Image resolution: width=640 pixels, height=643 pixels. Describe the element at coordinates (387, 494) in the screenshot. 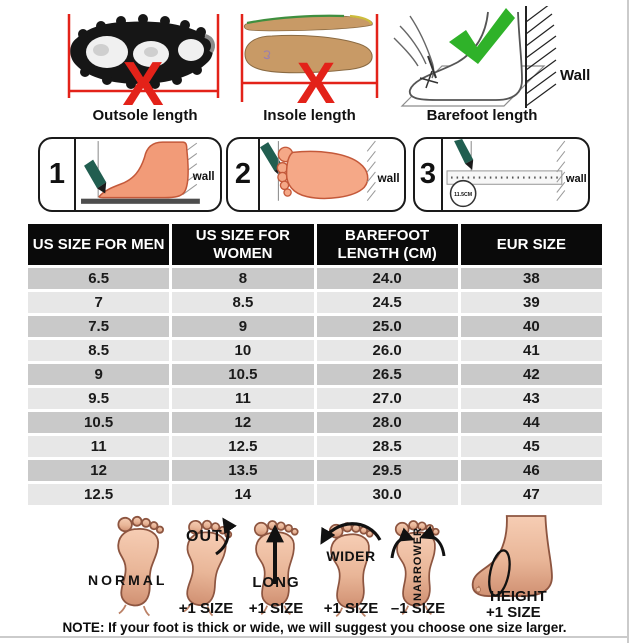

I see `size-cell: 30.0` at that location.